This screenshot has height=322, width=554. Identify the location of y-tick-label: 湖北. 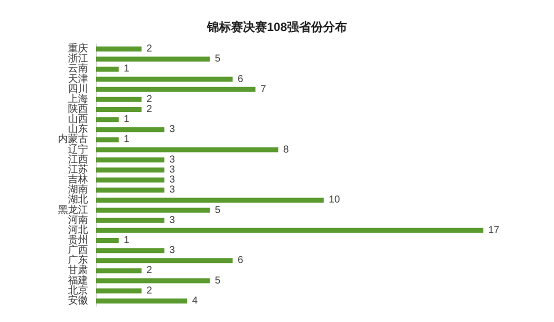
(78, 200).